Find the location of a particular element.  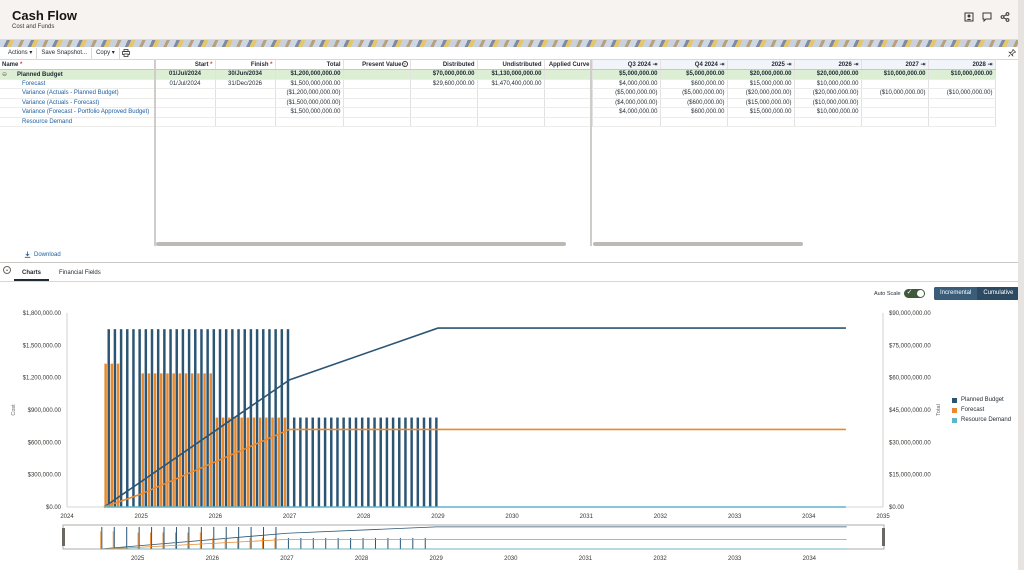

grid-cell-period: ($5,000,000.00) is located at coordinates (626, 93).